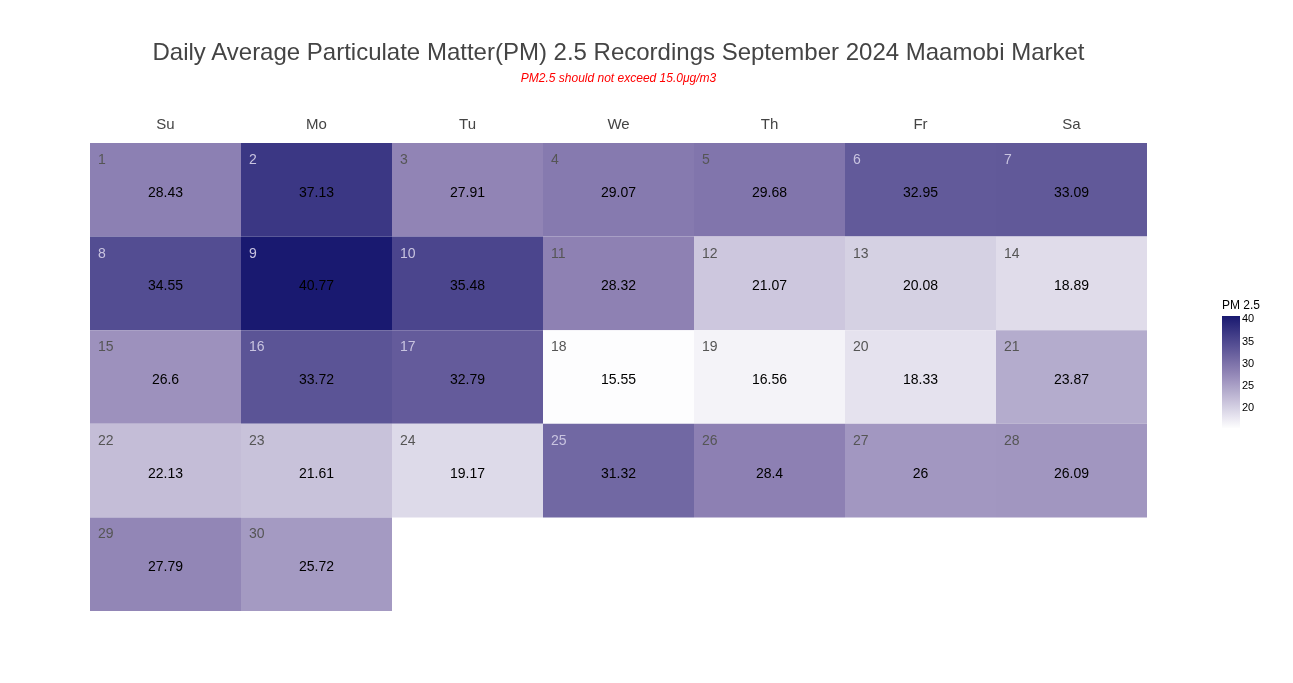 The image size is (1293, 683). Describe the element at coordinates (1008, 159) in the screenshot. I see `annotation: 7` at that location.